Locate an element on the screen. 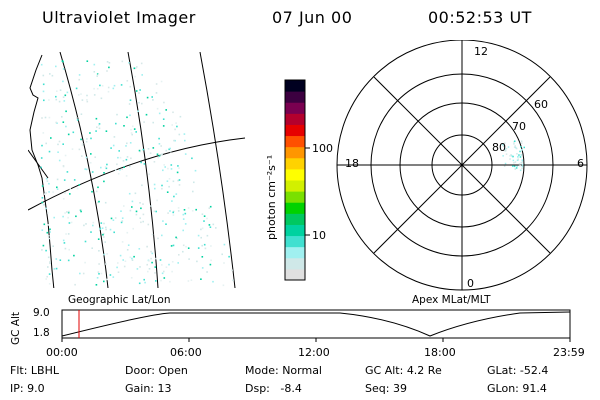 This screenshot has width=600, height=400. gain-value: 13 is located at coordinates (164, 388).